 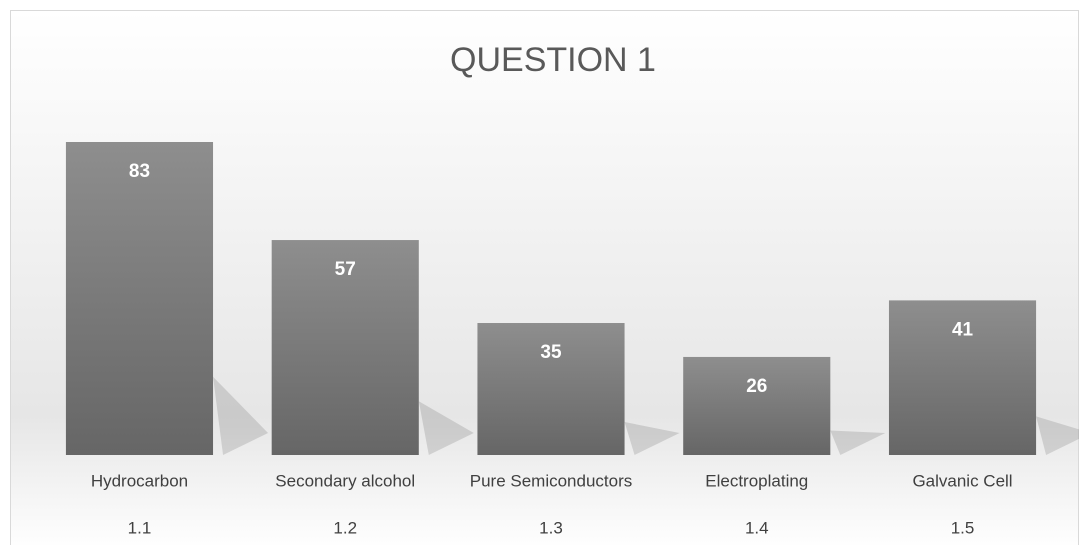 What do you see at coordinates (140, 527) in the screenshot?
I see `x-group-label: 1.1` at bounding box center [140, 527].